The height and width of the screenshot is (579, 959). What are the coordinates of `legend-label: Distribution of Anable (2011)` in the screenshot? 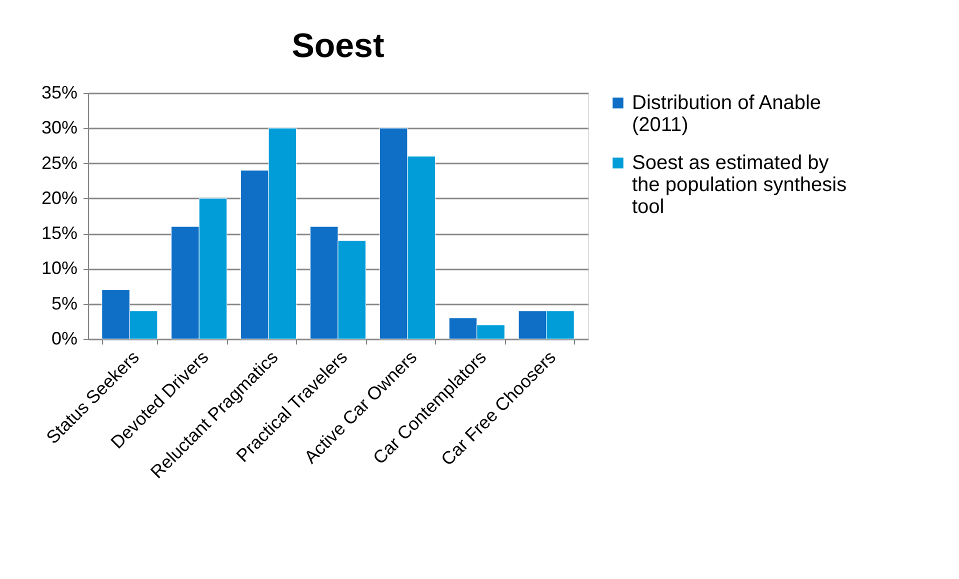 It's located at (727, 114).